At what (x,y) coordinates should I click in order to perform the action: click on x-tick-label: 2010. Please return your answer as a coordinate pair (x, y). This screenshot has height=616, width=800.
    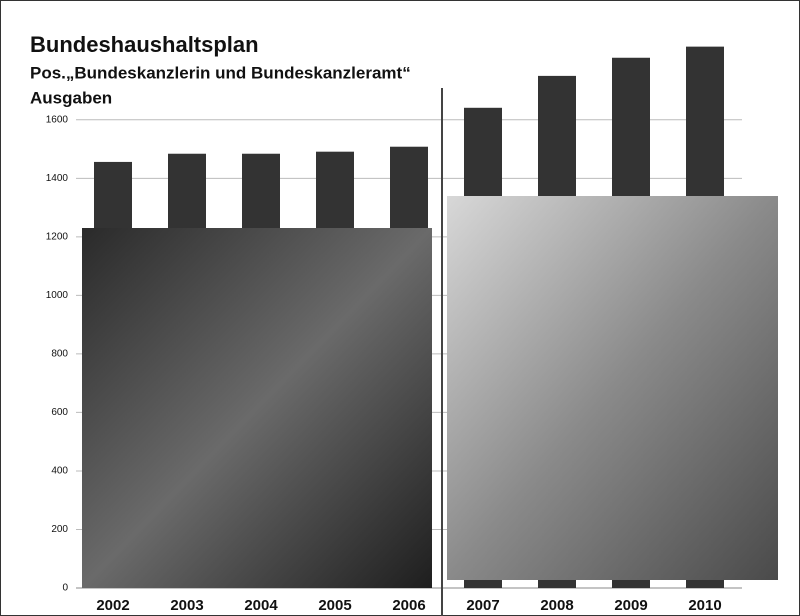
    Looking at the image, I should click on (704, 605).